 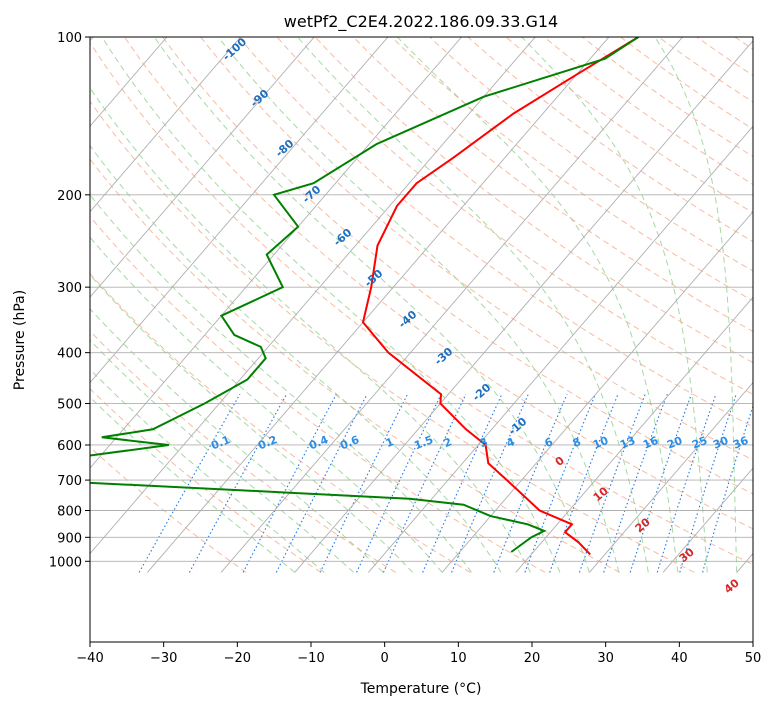 What do you see at coordinates (69, 288) in the screenshot?
I see `y-tick-label: 300` at bounding box center [69, 288].